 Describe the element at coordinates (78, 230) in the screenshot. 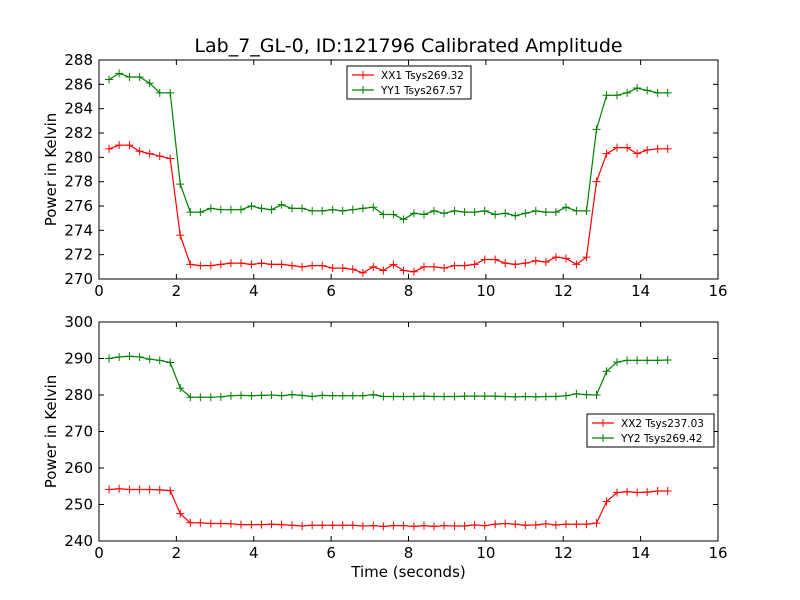

I see `y-tick-label: 274` at that location.